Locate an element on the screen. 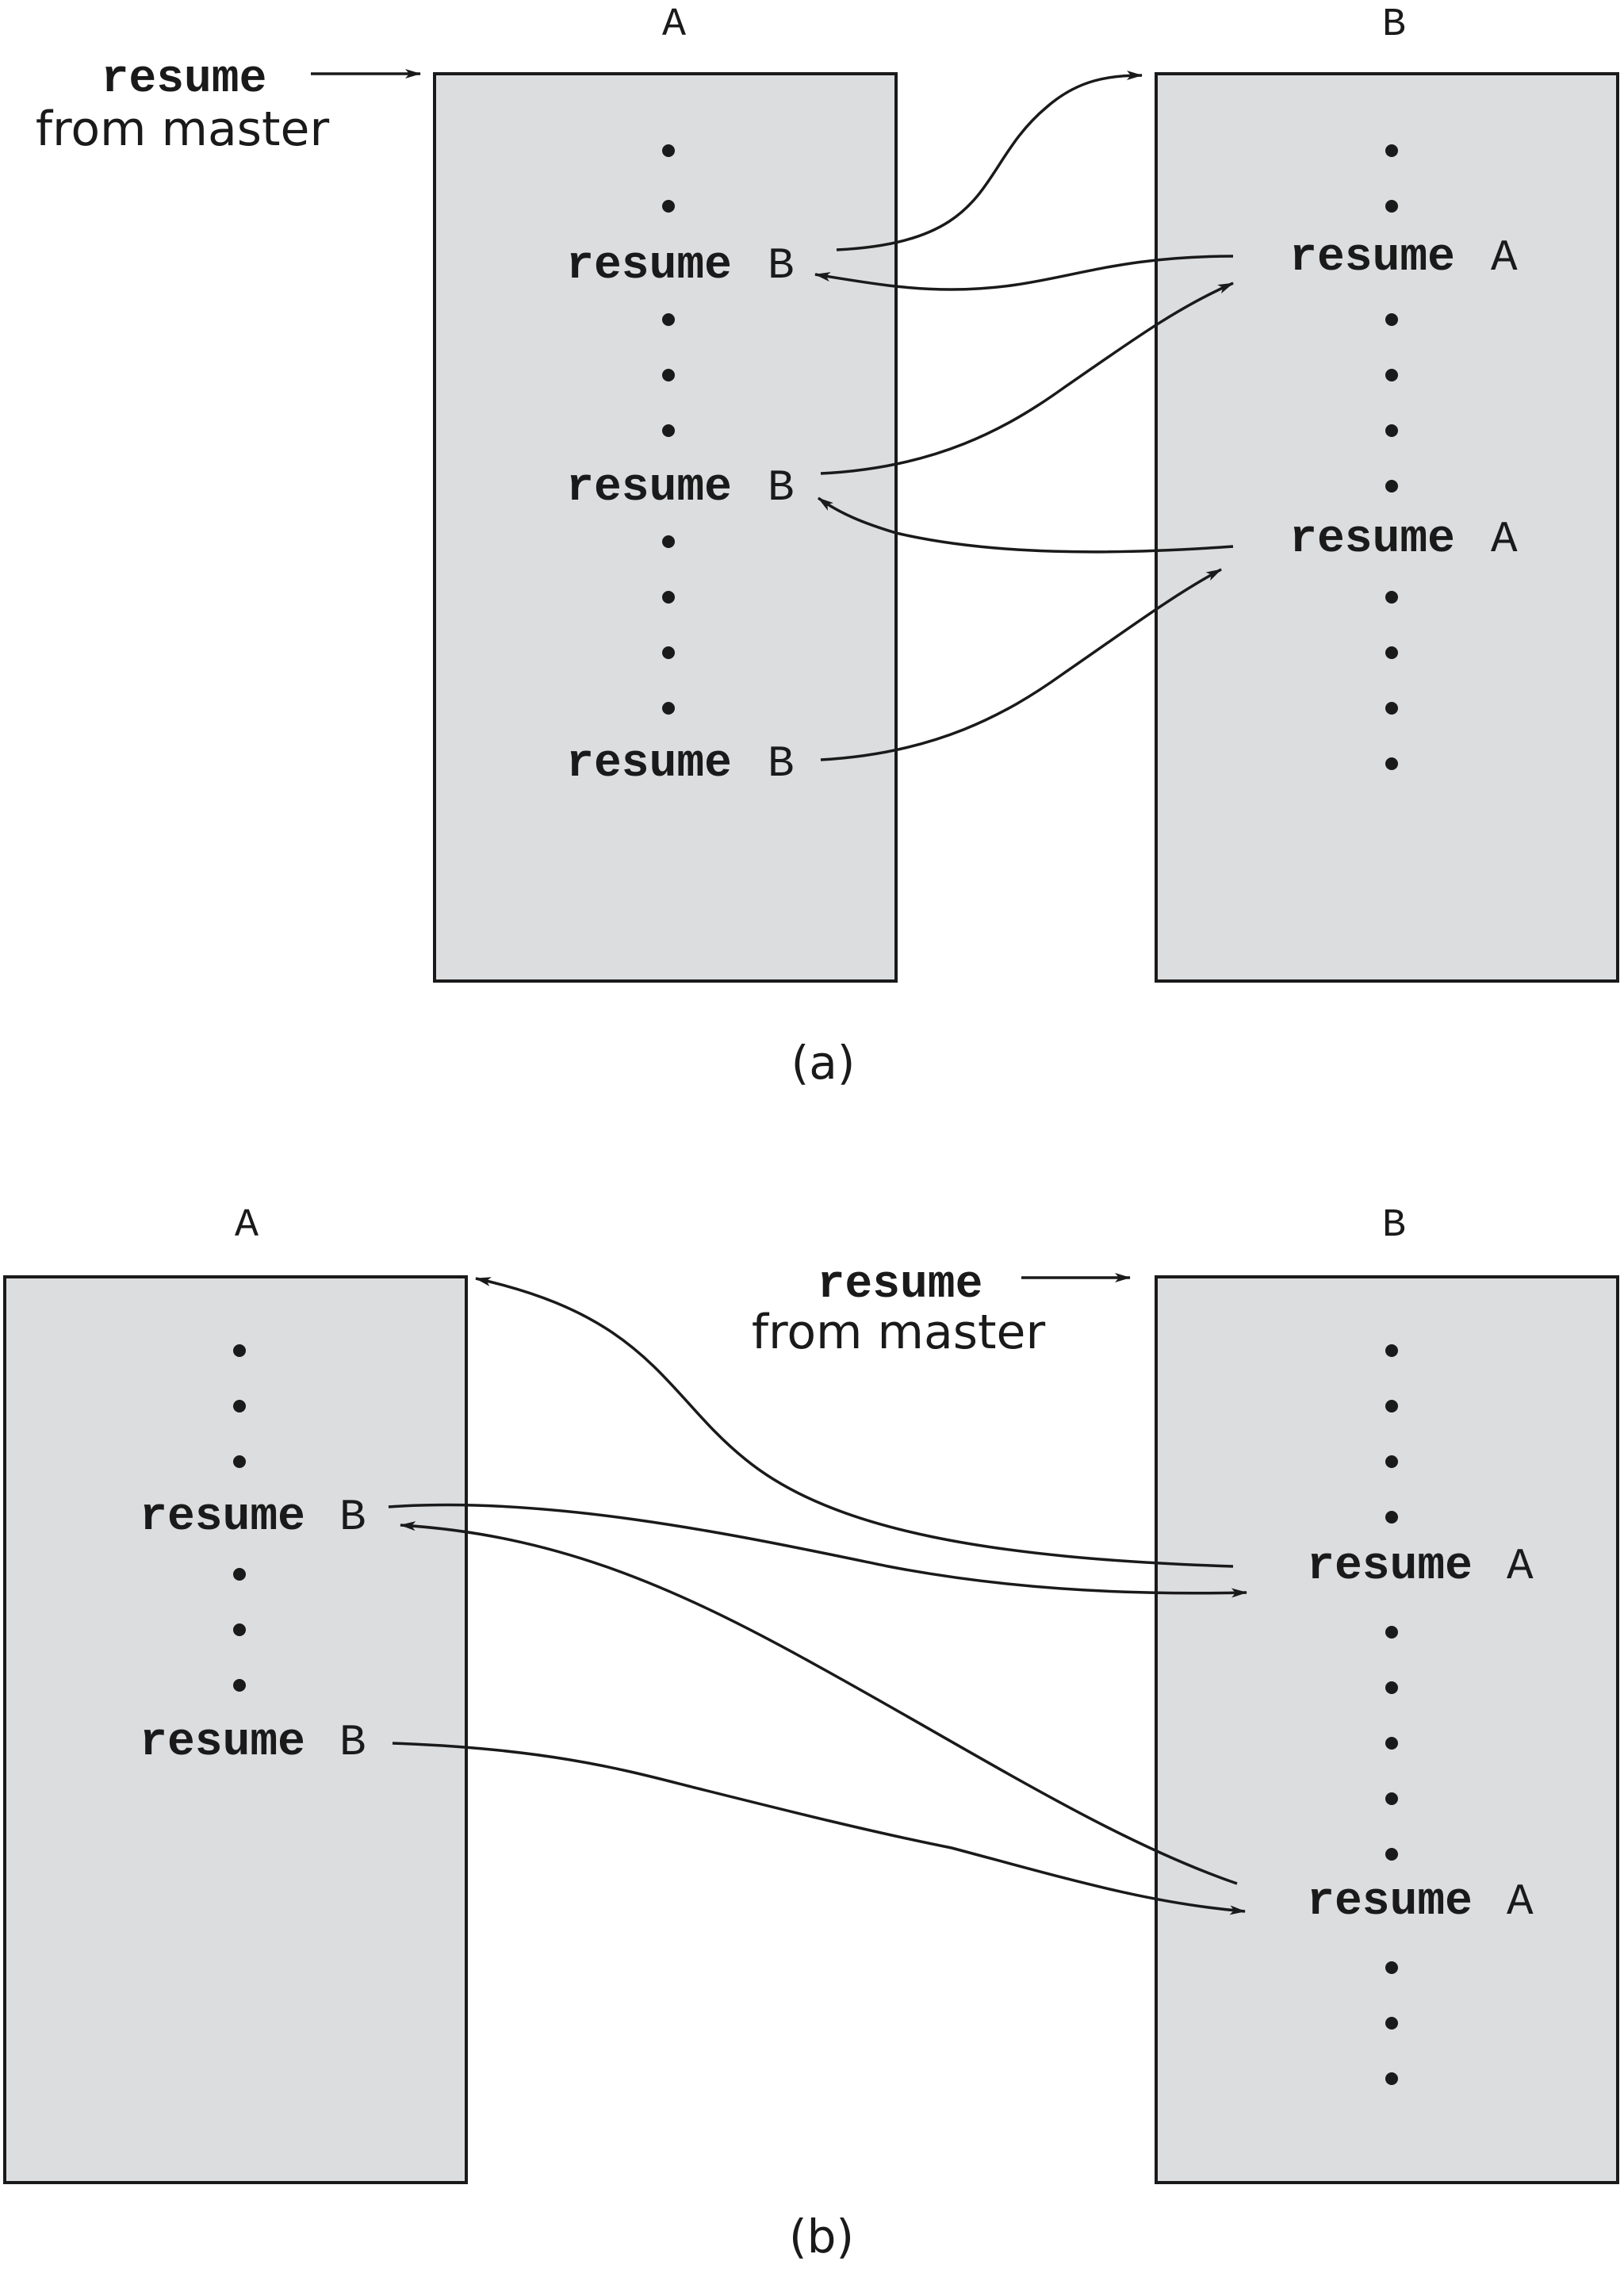 Image resolution: width=1624 pixels, height=2273 pixels. panel-a-arrow-b2-to-a2 is located at coordinates (1025, 525).